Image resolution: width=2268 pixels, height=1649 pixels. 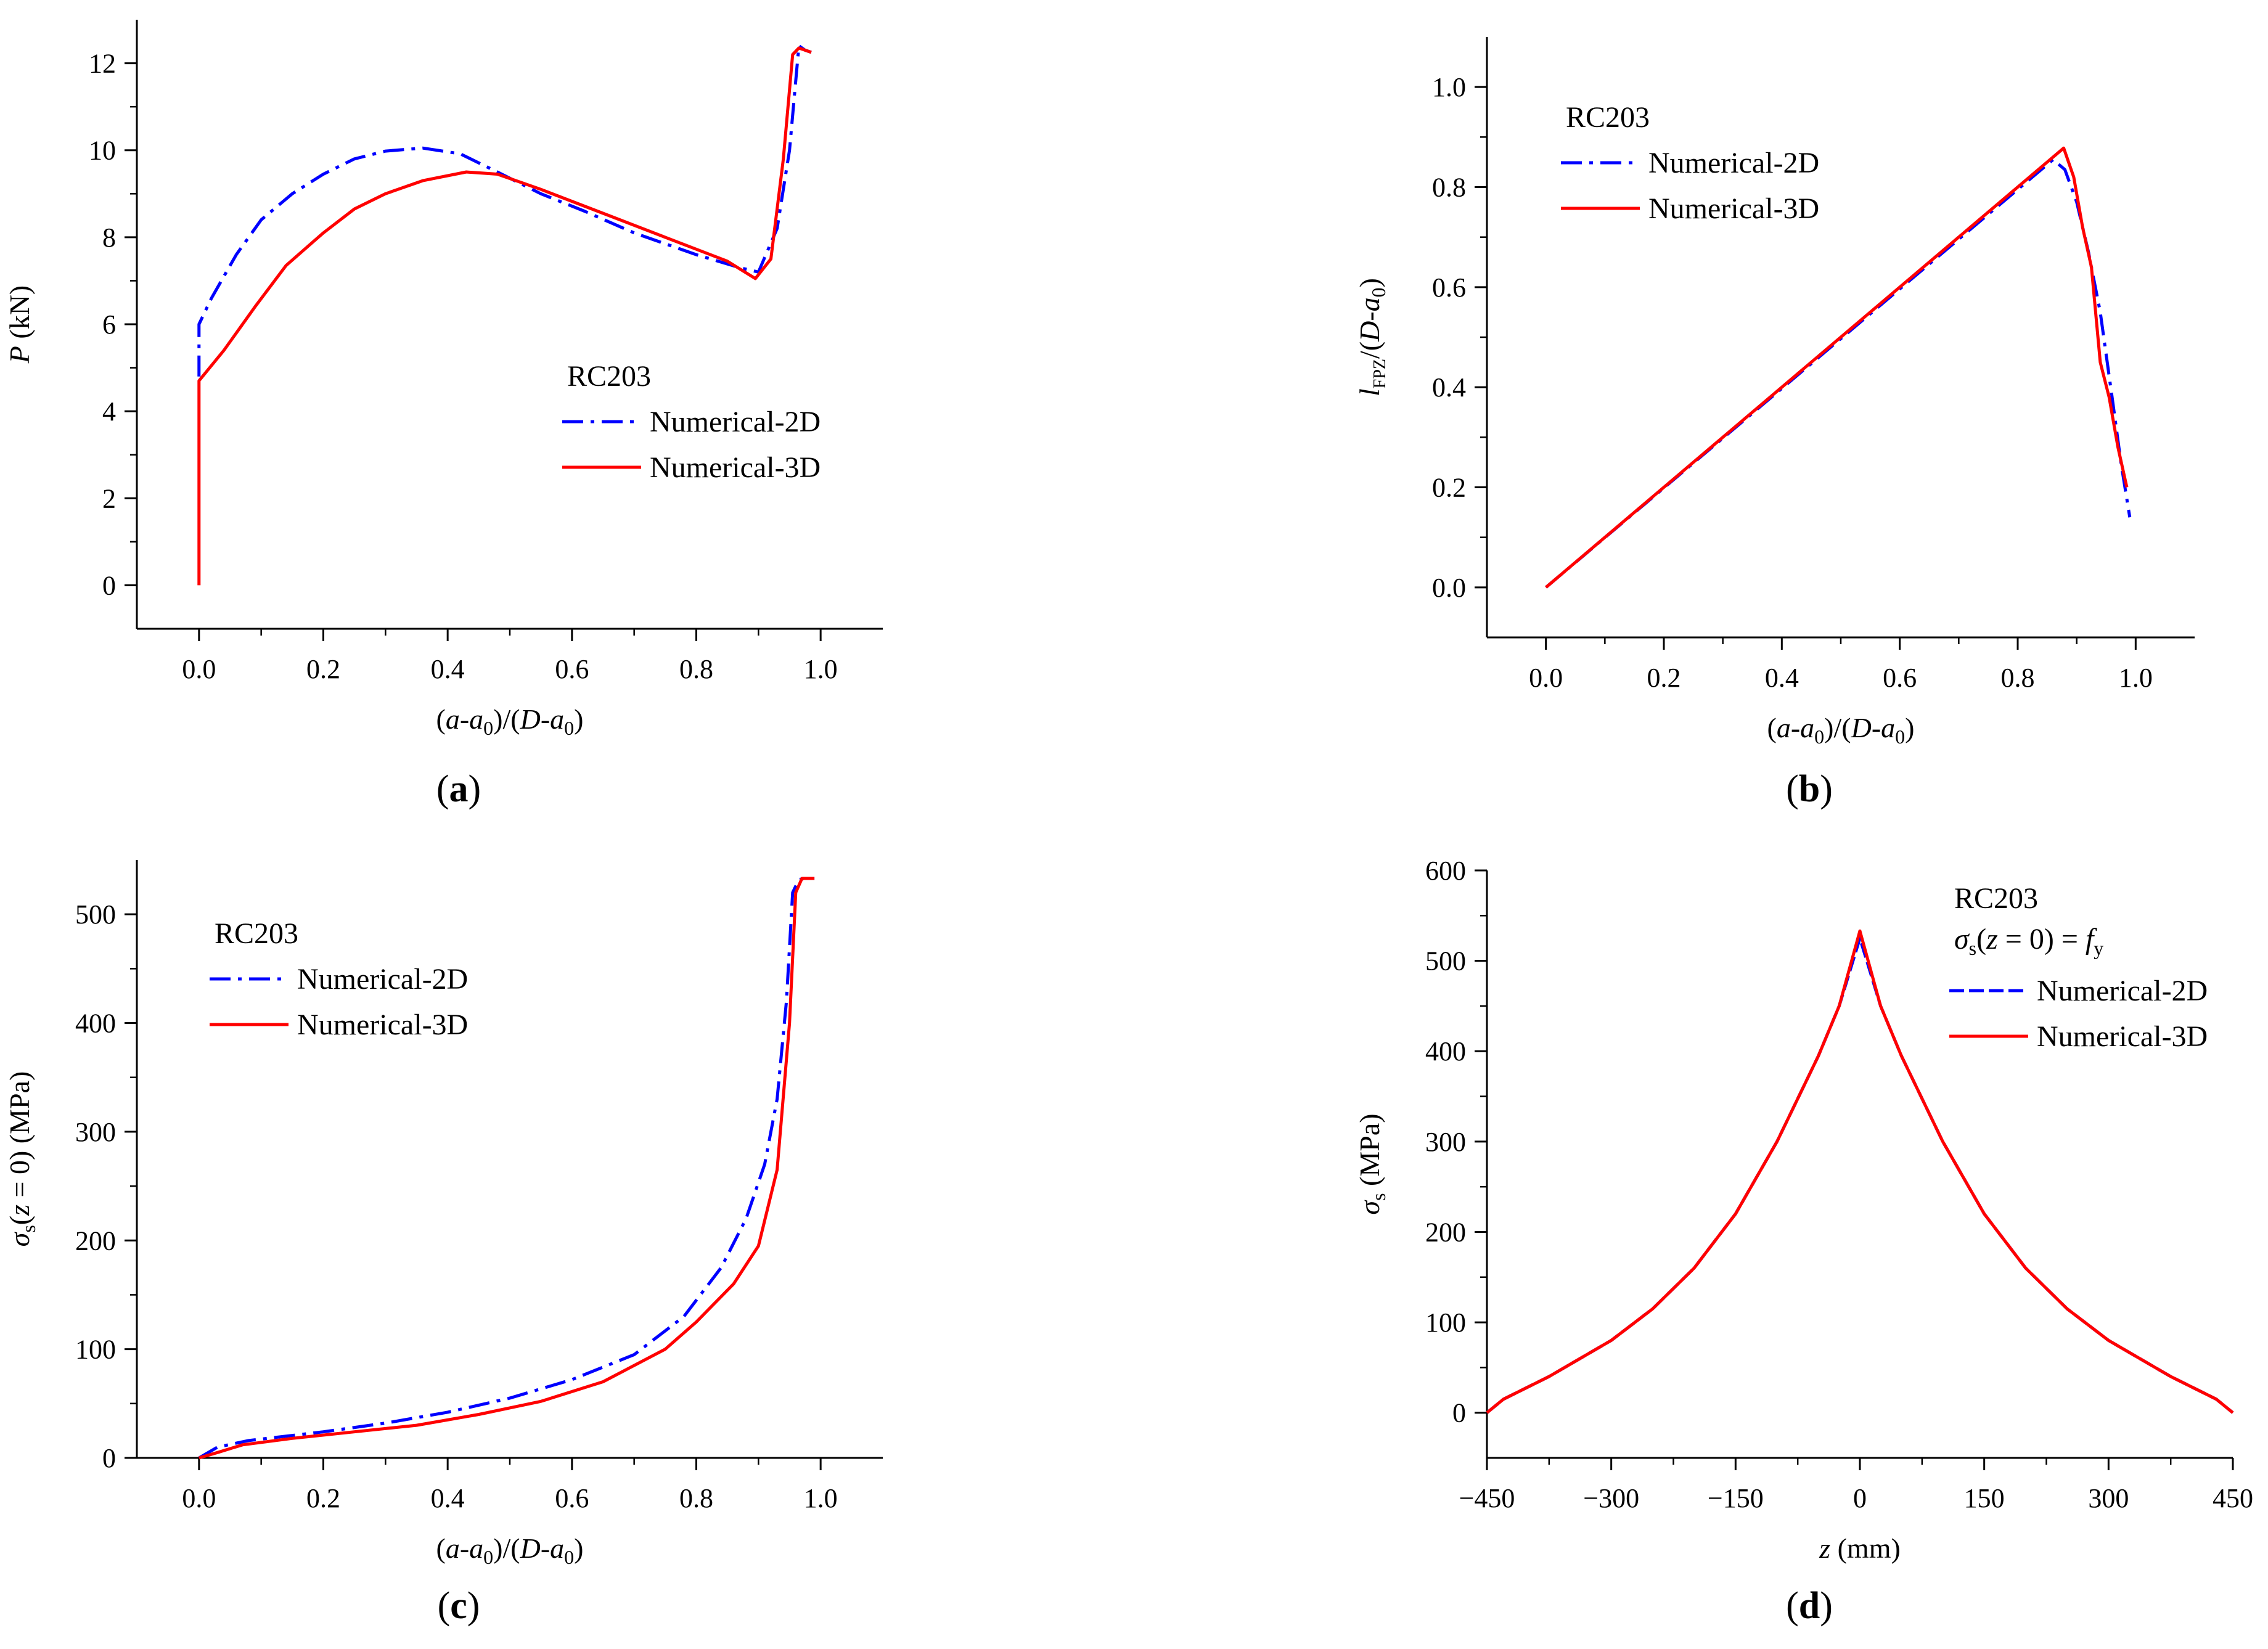 What do you see at coordinates (1860, 1498) in the screenshot?
I see `x-tick-label: 0` at bounding box center [1860, 1498].